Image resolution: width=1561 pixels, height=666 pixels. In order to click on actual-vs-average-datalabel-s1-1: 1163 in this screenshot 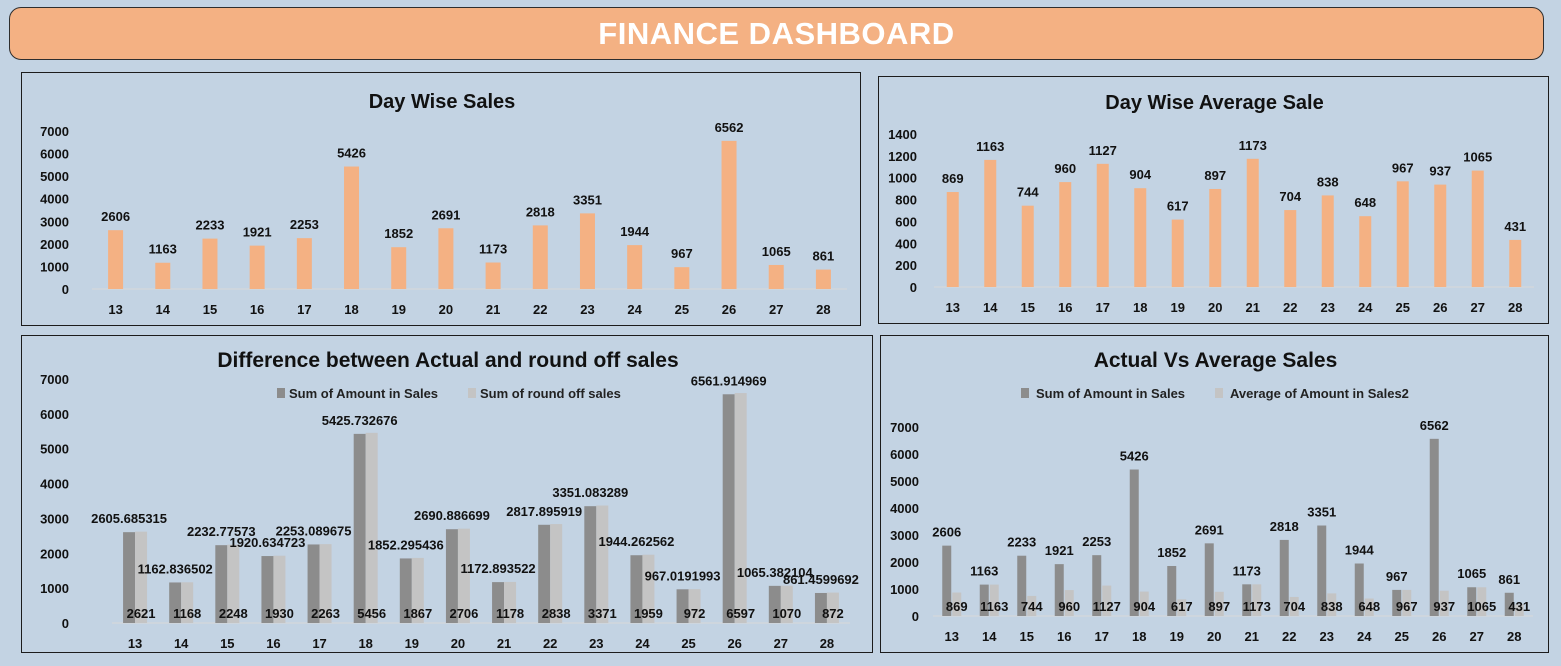, I will do `click(994, 606)`.